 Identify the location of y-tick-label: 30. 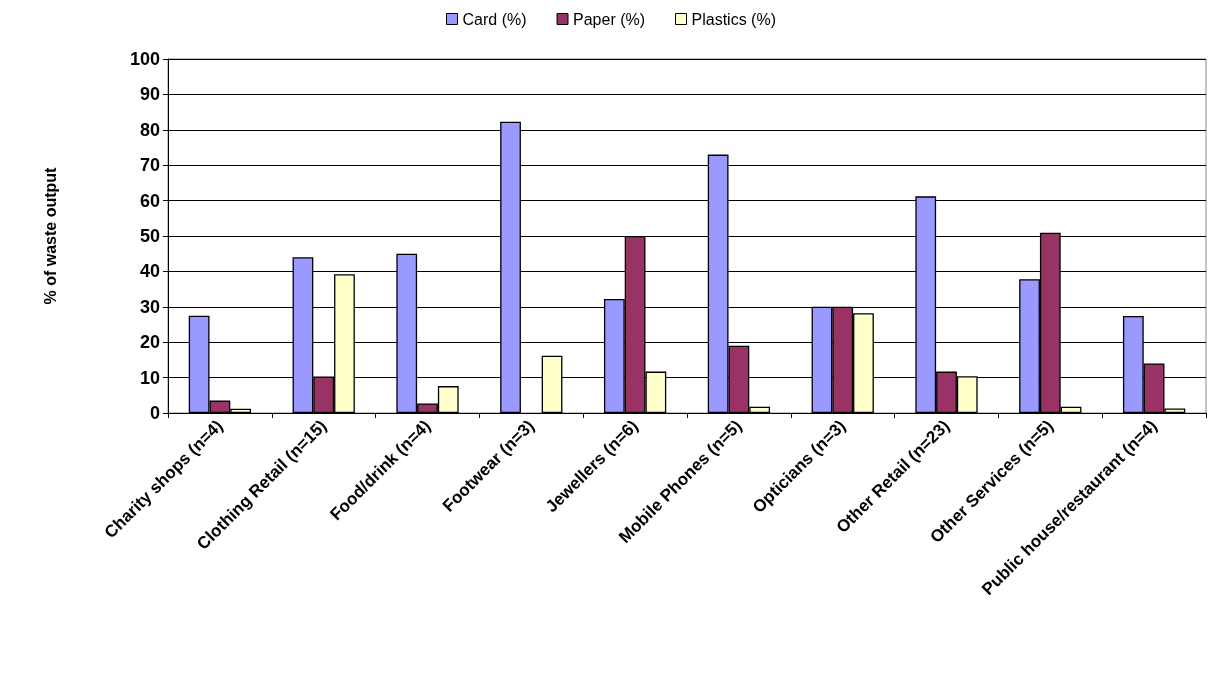
(149, 306).